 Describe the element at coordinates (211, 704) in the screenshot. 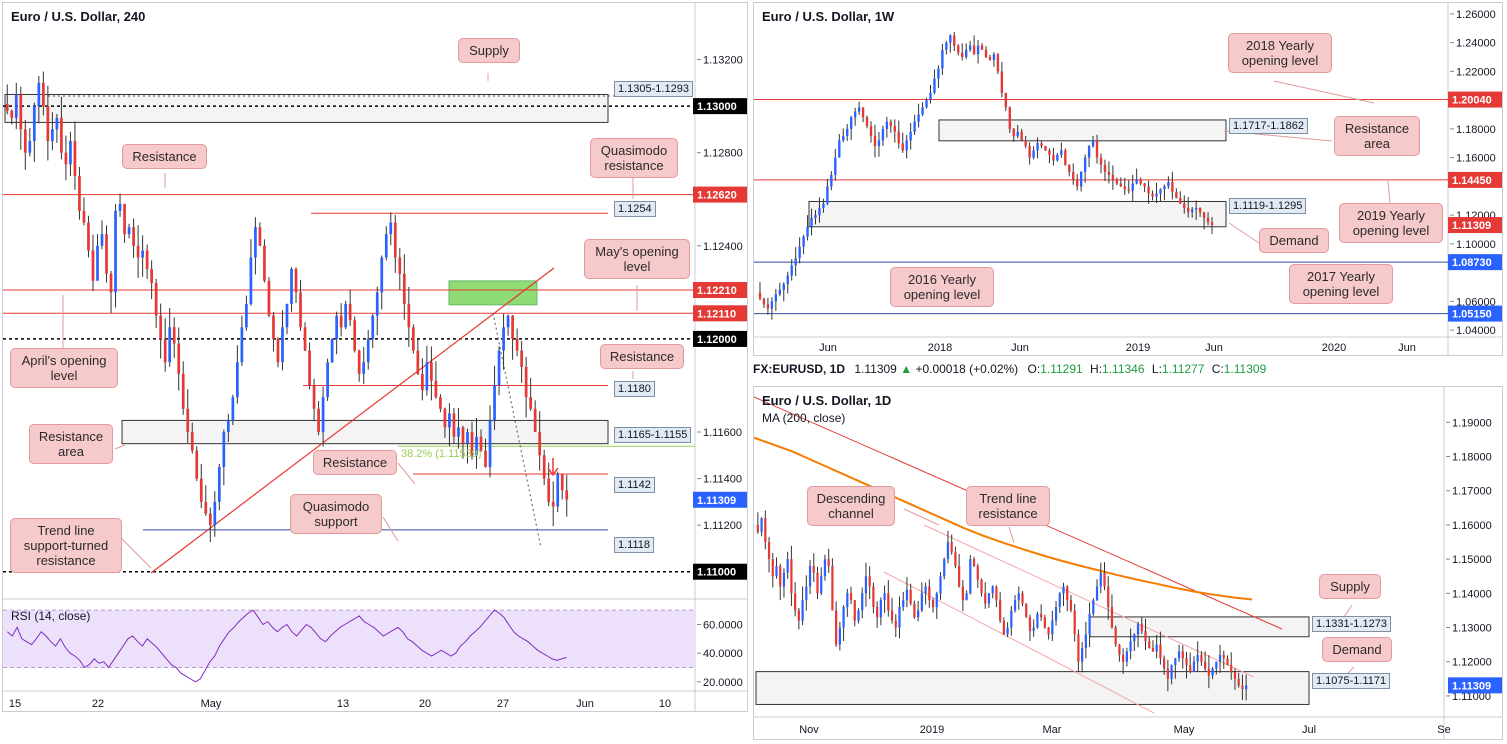

I see `h4-xtick-label: May` at that location.